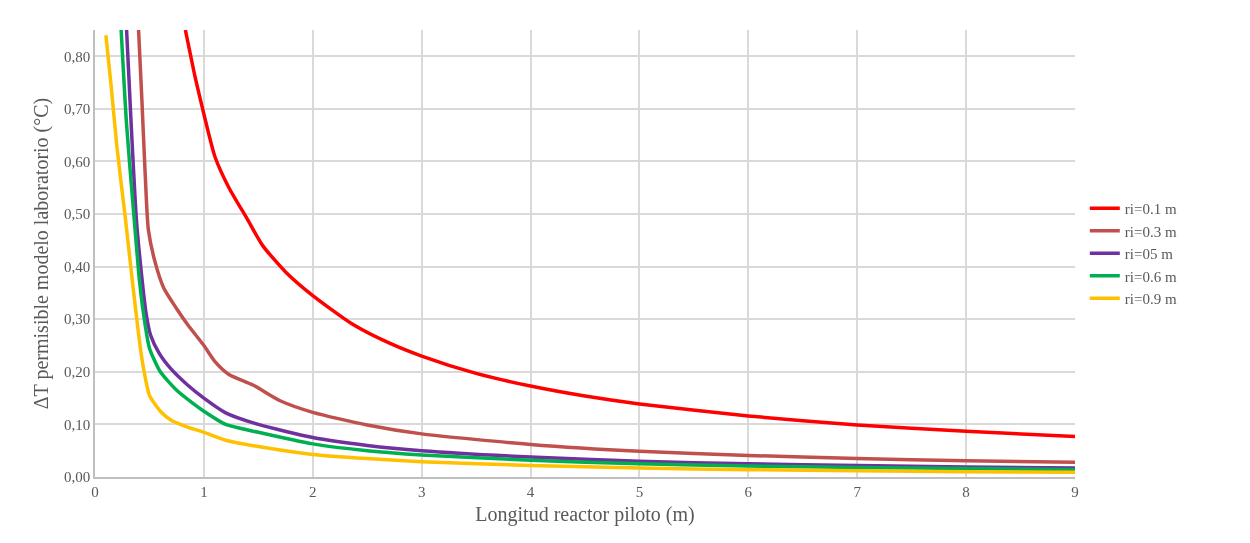 The image size is (1250, 543). I want to click on y-tick-label: 0,50, so click(77, 214).